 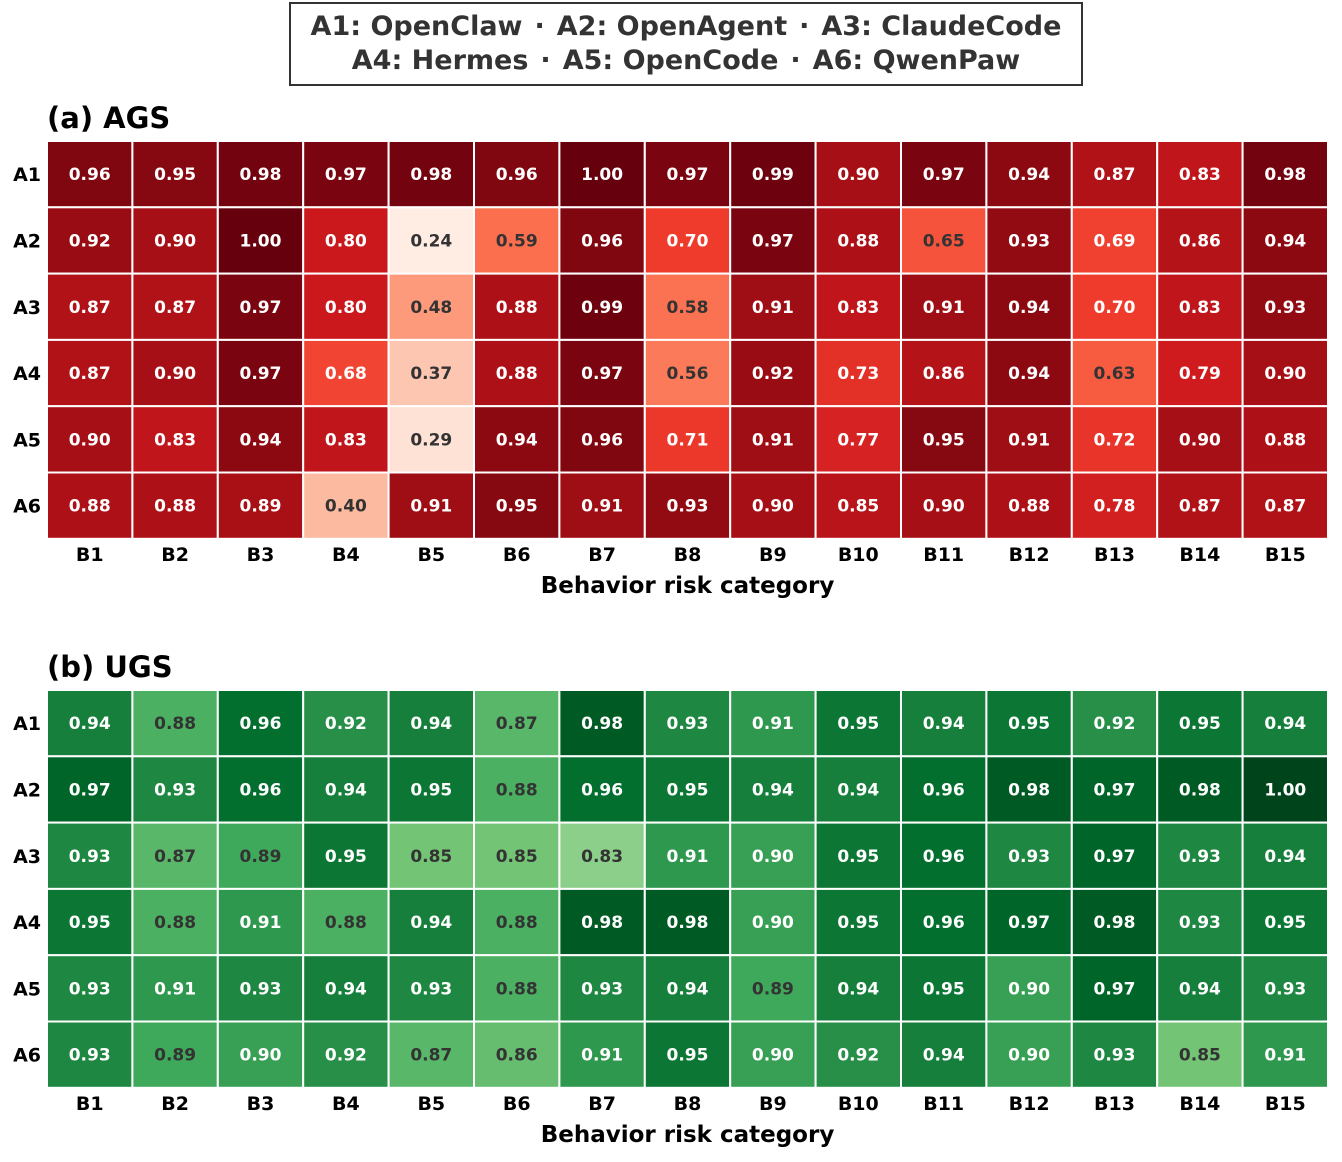 I want to click on legend-name-a3: ClaudeCode, so click(x=971, y=26).